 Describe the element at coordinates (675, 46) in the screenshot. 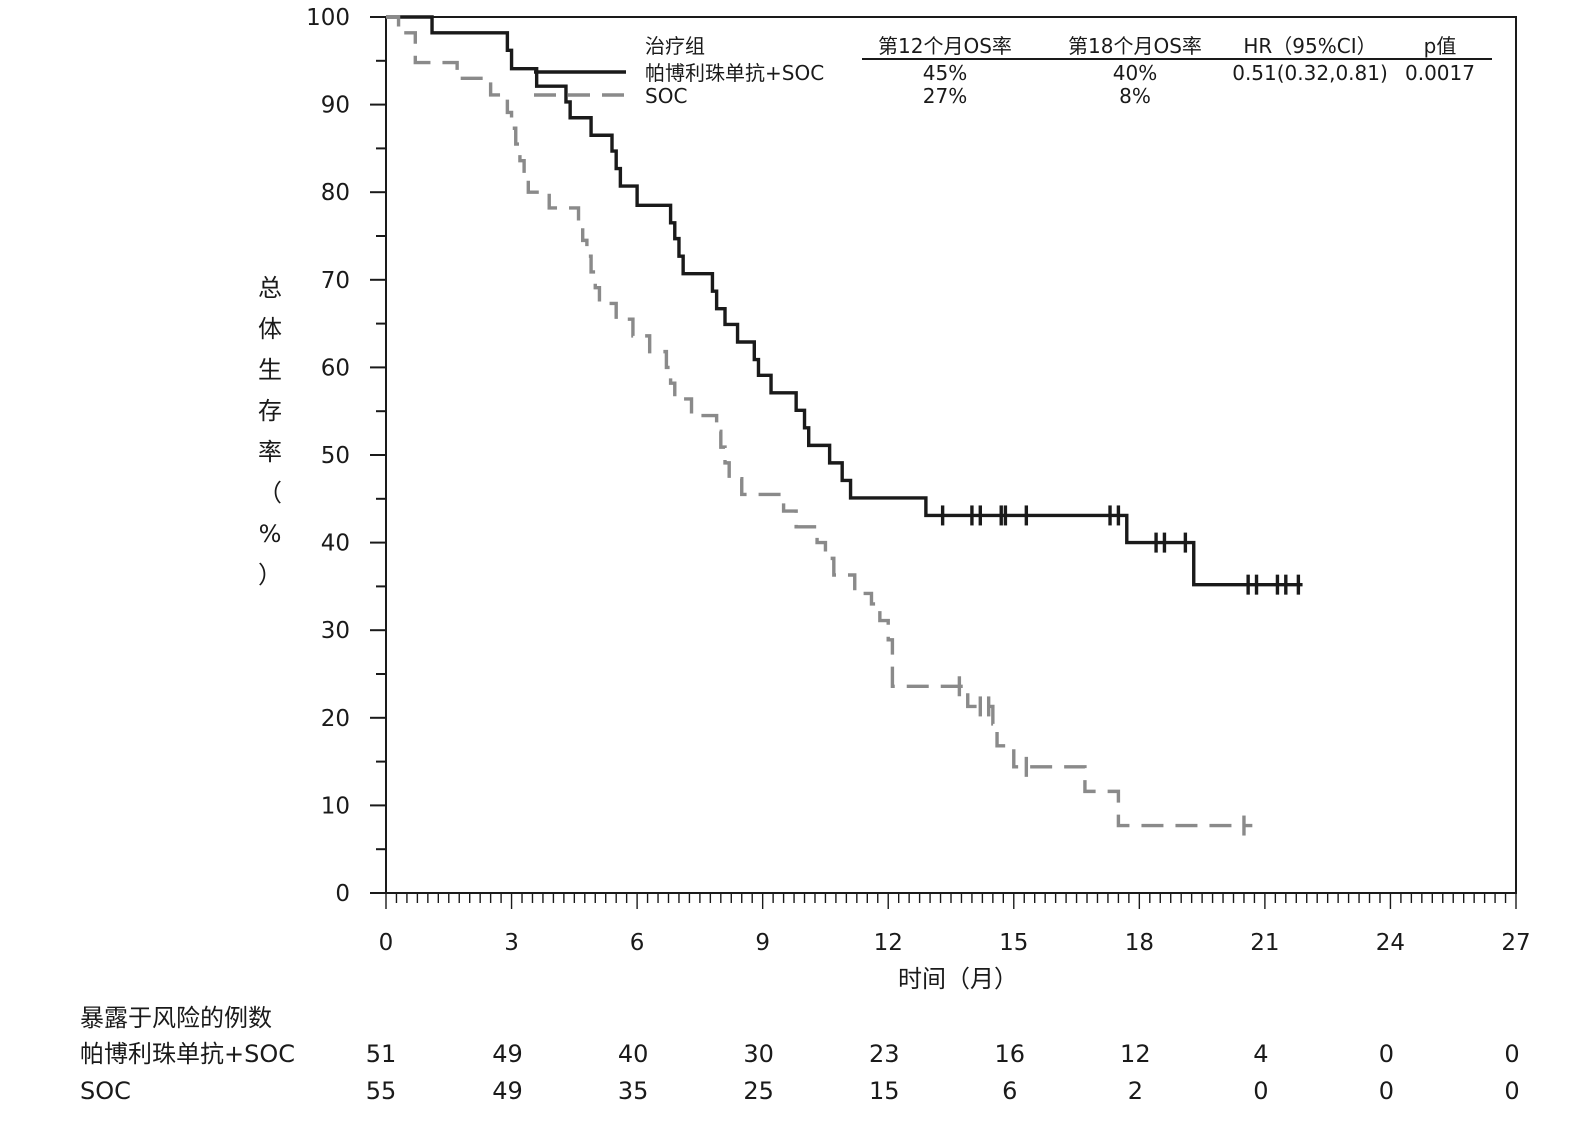

I see `legend-header: 治疗组` at that location.